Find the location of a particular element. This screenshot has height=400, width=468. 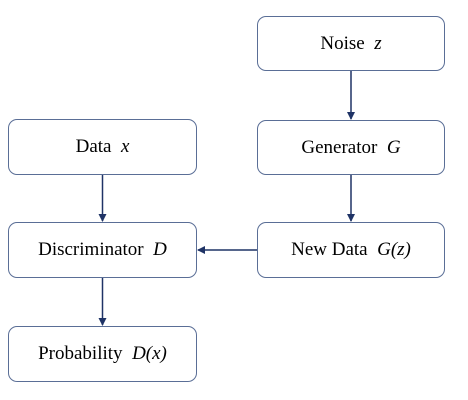

node-noise-var: z is located at coordinates (378, 43).